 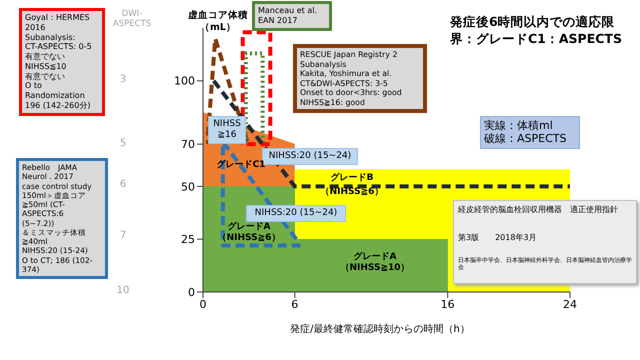 I want to click on y-tick-label: 25, so click(x=188, y=239).